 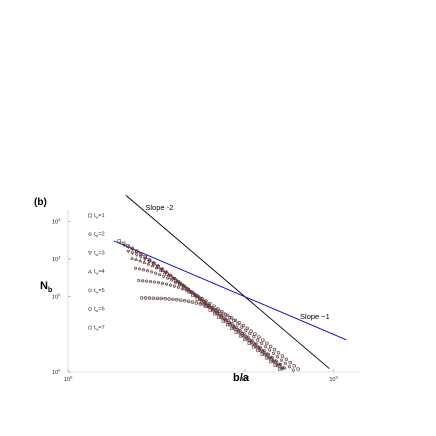 What do you see at coordinates (99, 235) in the screenshot?
I see `legend-entry: tw=2` at bounding box center [99, 235].